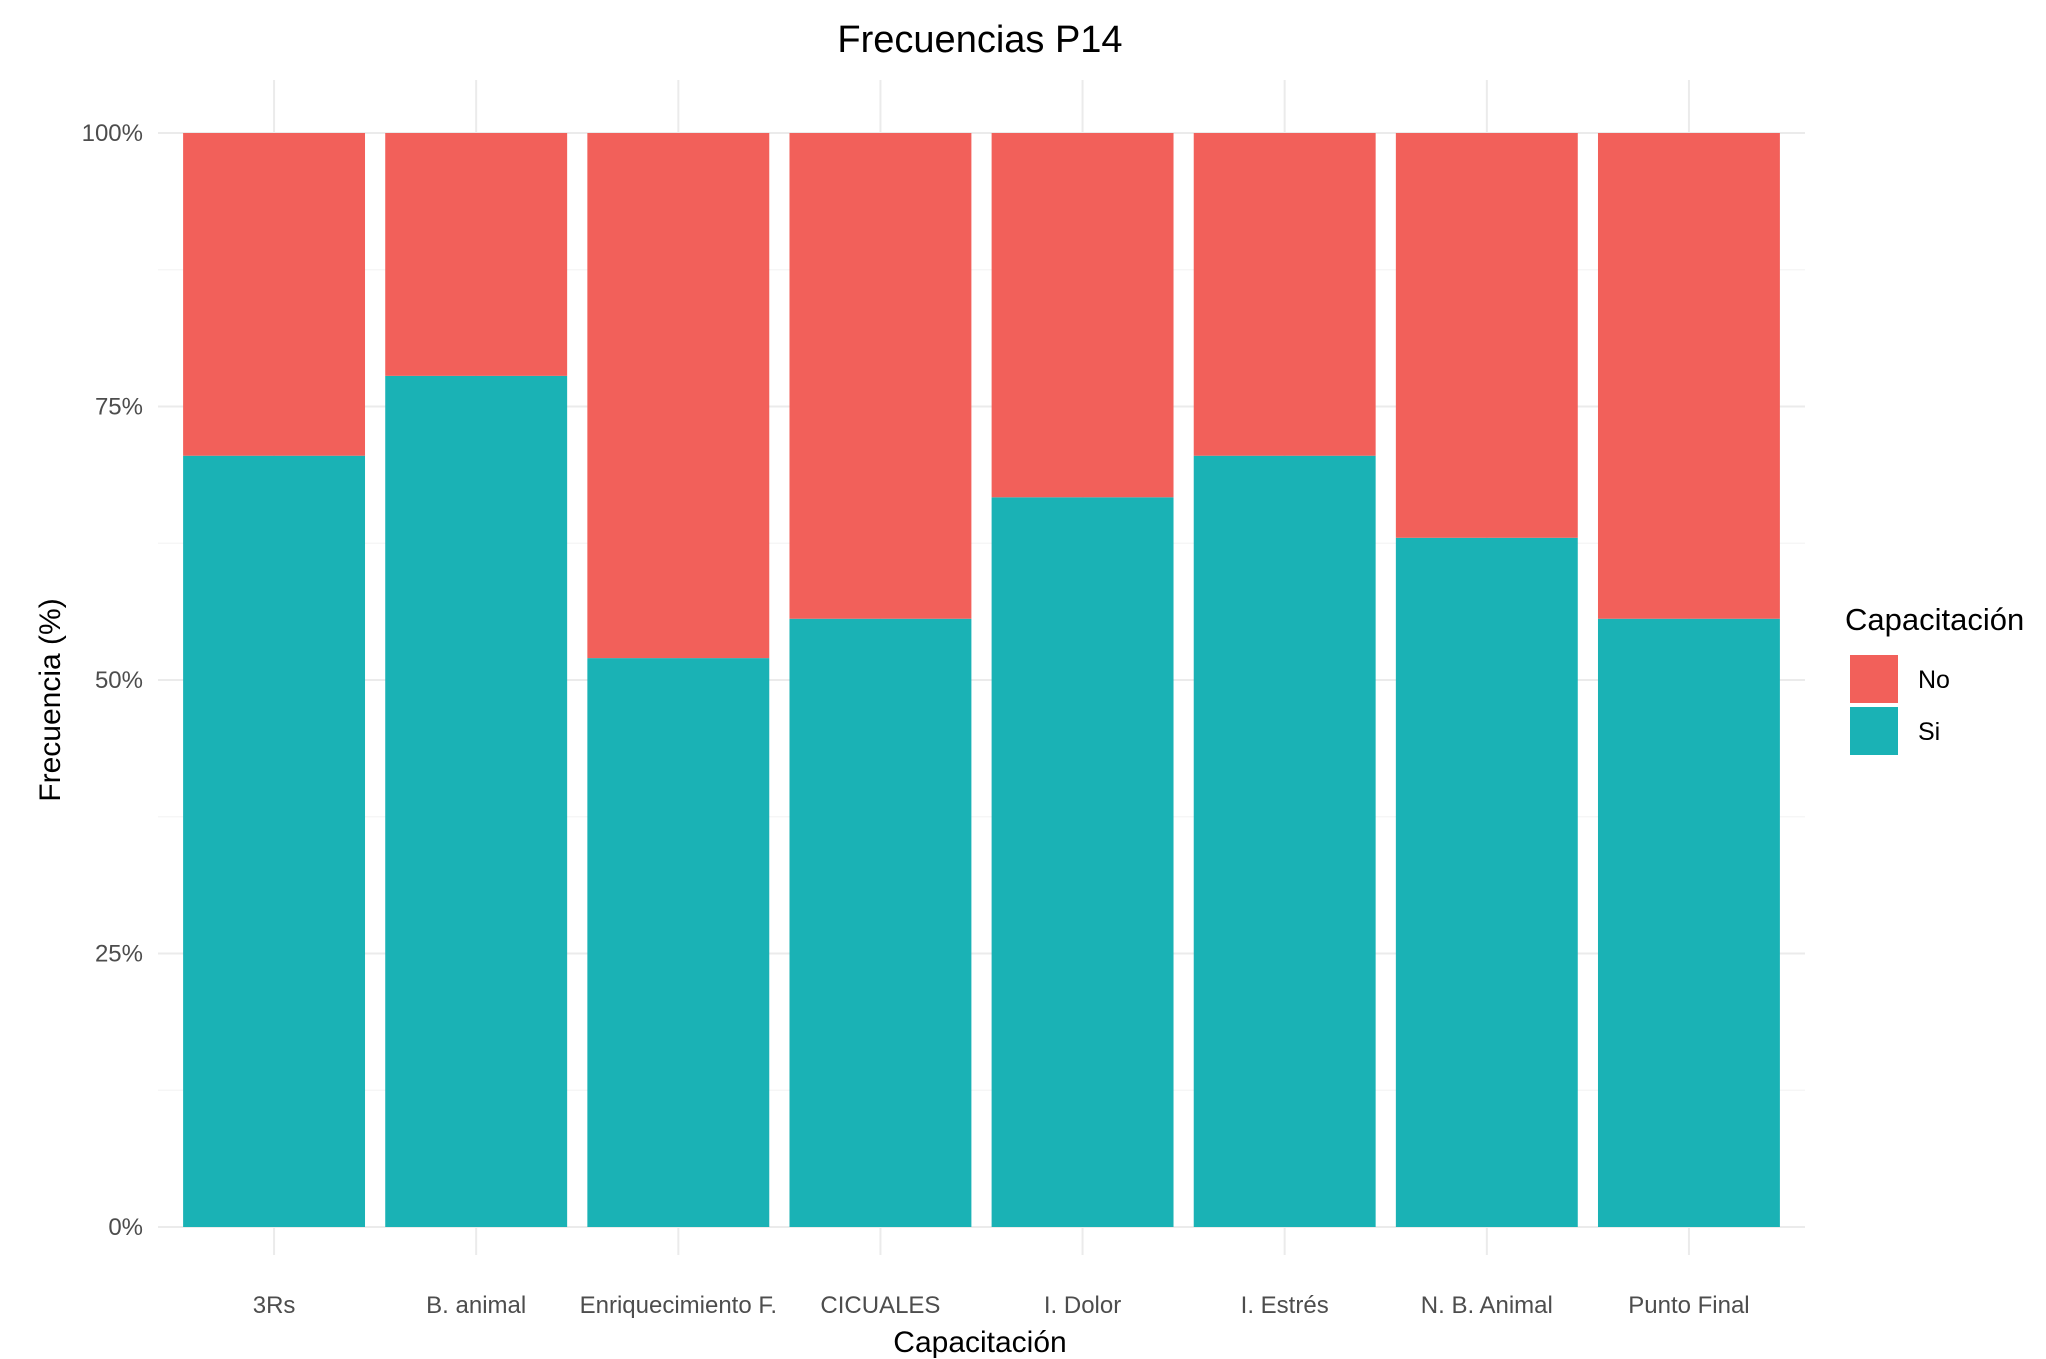 This screenshot has width=2046, height=1359. What do you see at coordinates (1874, 731) in the screenshot?
I see `legend-key-si` at bounding box center [1874, 731].